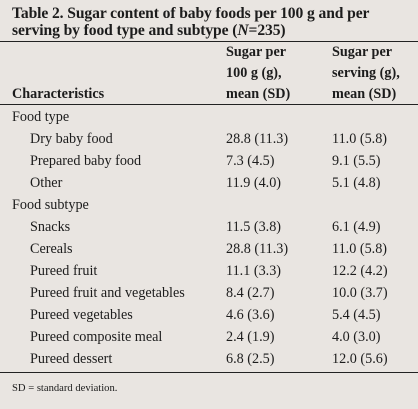 This screenshot has height=409, width=418. I want to click on table-row: Pureed fruit 11.1 (3.3) 12.2 (4.2), so click(209, 271).